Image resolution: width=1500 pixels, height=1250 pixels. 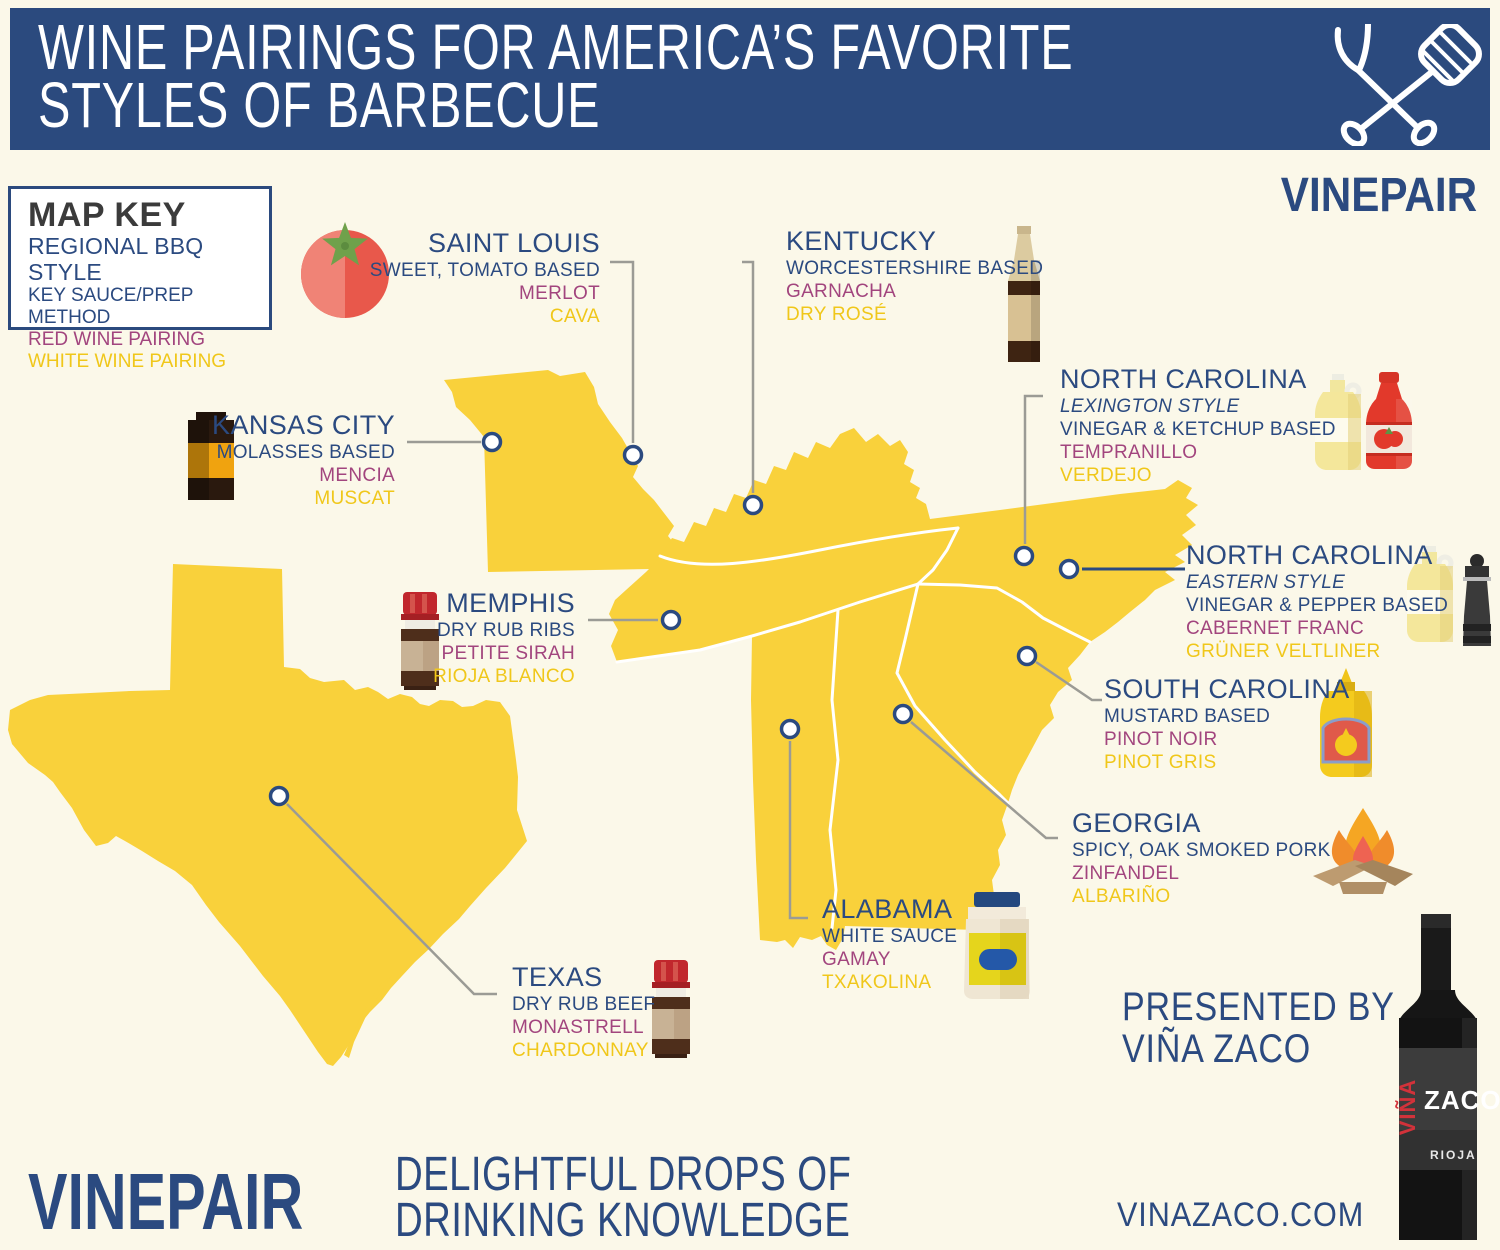 What do you see at coordinates (508, 653) in the screenshot?
I see `region-red-wine: PETITE SIRAH` at bounding box center [508, 653].